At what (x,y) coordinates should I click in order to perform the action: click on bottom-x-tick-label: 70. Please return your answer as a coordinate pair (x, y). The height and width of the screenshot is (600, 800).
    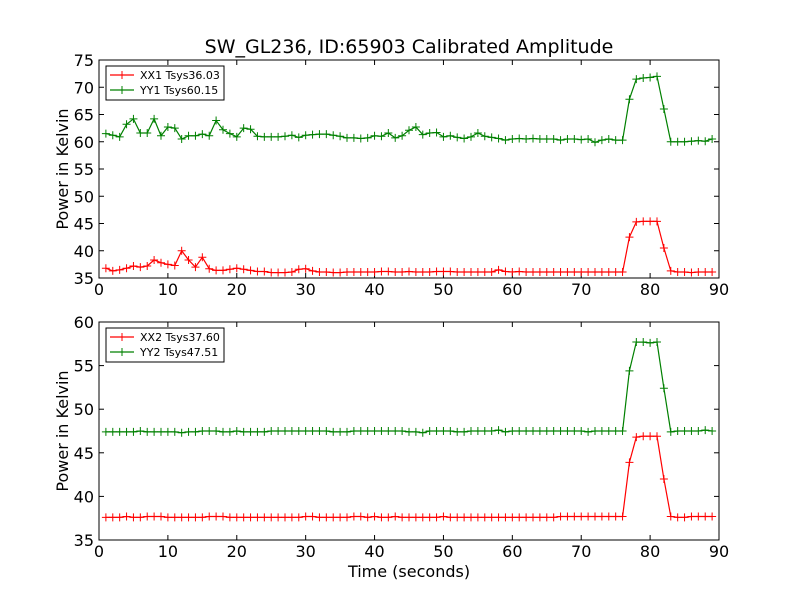
    Looking at the image, I should click on (581, 551).